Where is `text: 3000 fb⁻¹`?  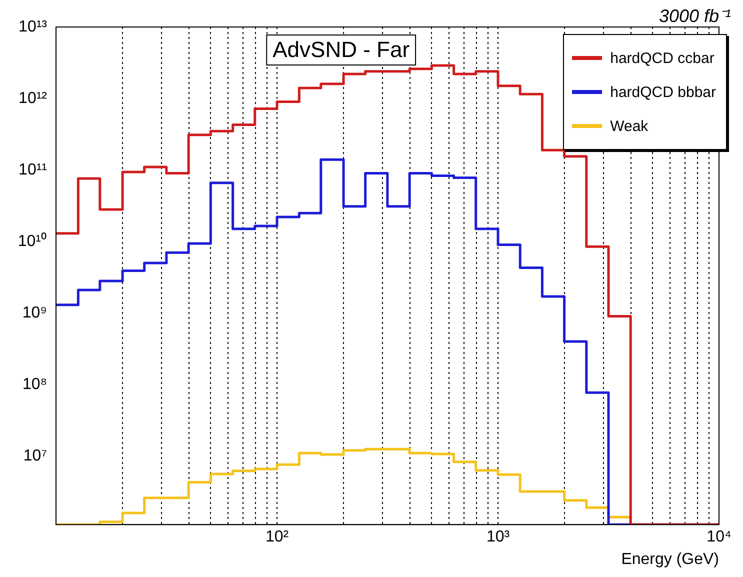 text: 3000 fb⁻¹ is located at coordinates (694, 16).